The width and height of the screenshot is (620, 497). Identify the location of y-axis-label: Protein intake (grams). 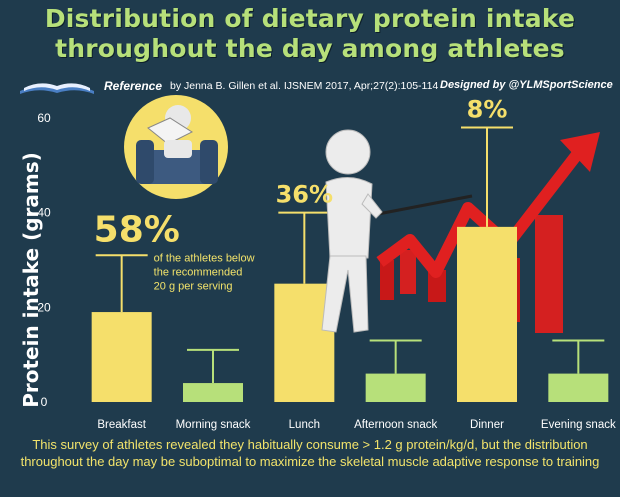
(31, 280).